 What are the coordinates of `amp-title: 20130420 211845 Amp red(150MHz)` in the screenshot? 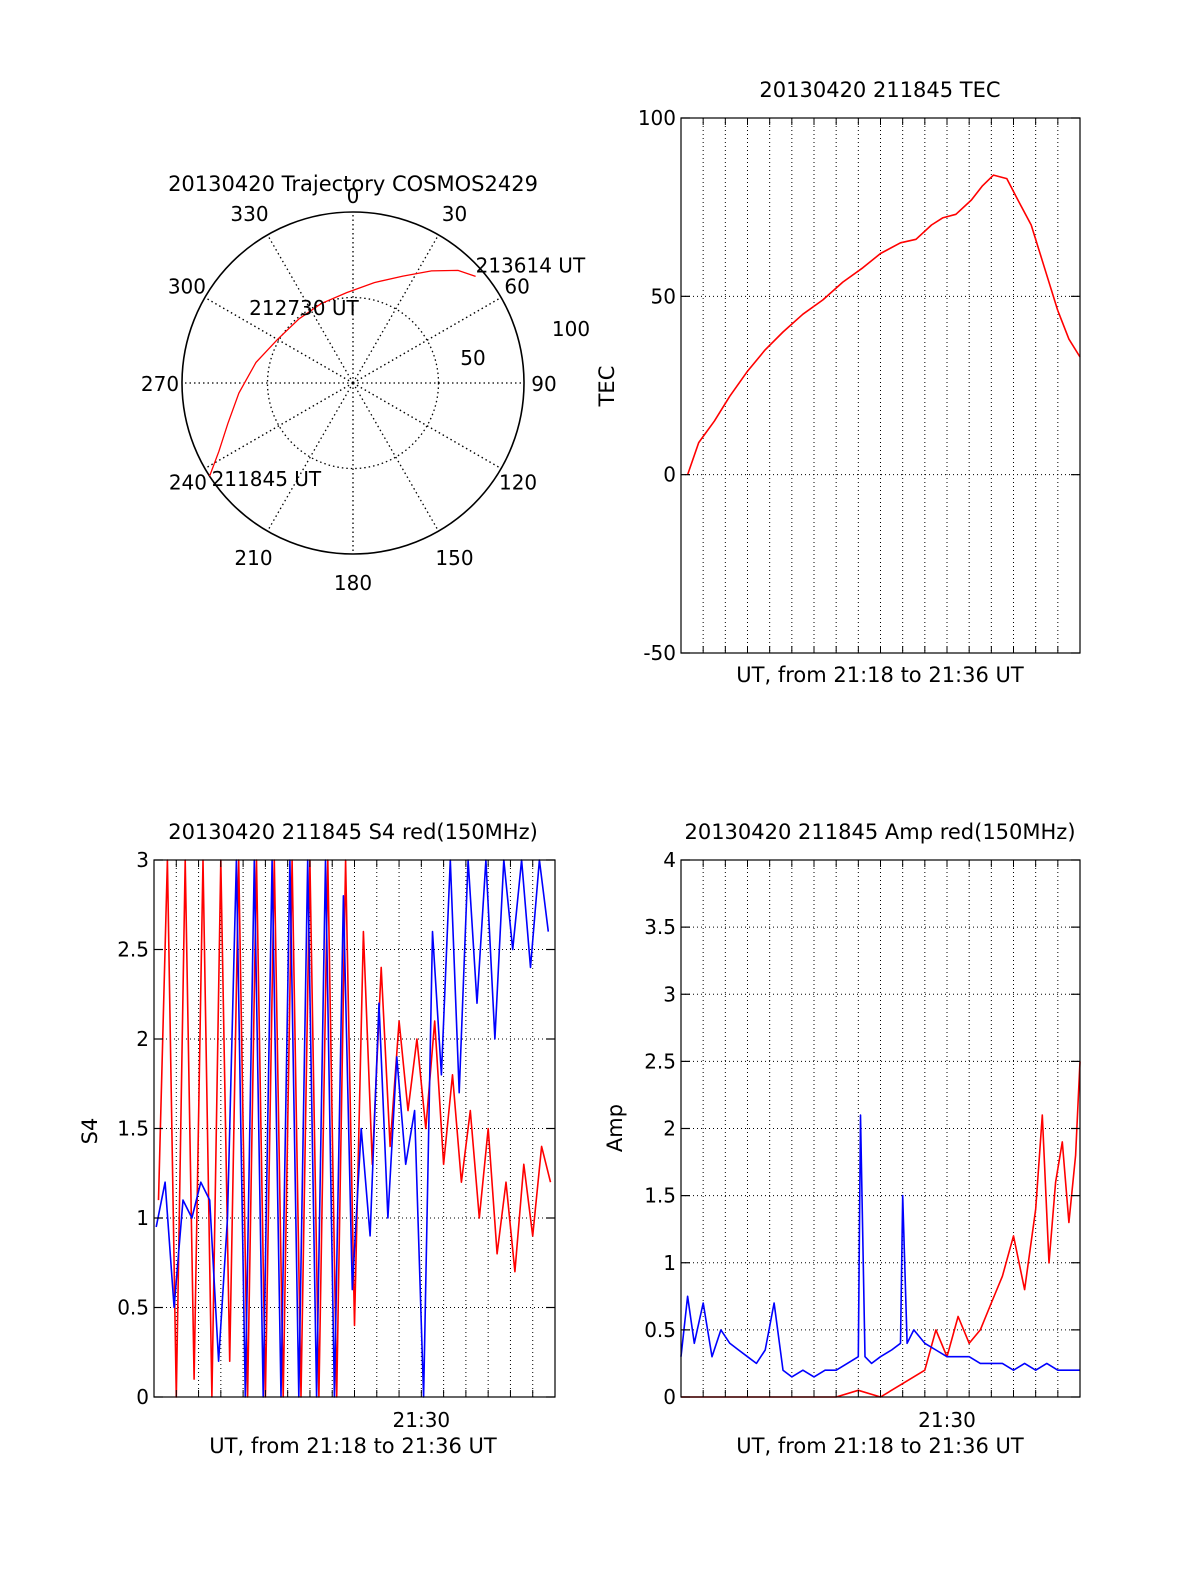 It's located at (879, 832).